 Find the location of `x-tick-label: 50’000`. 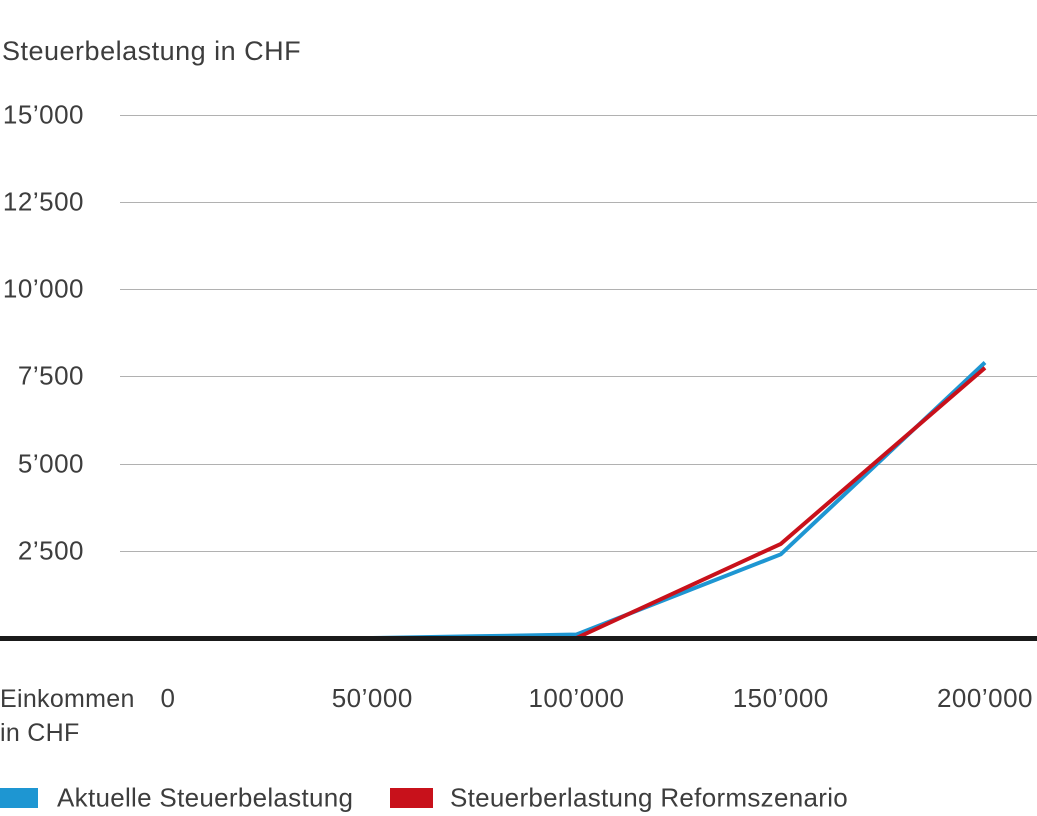

x-tick-label: 50’000 is located at coordinates (372, 698).